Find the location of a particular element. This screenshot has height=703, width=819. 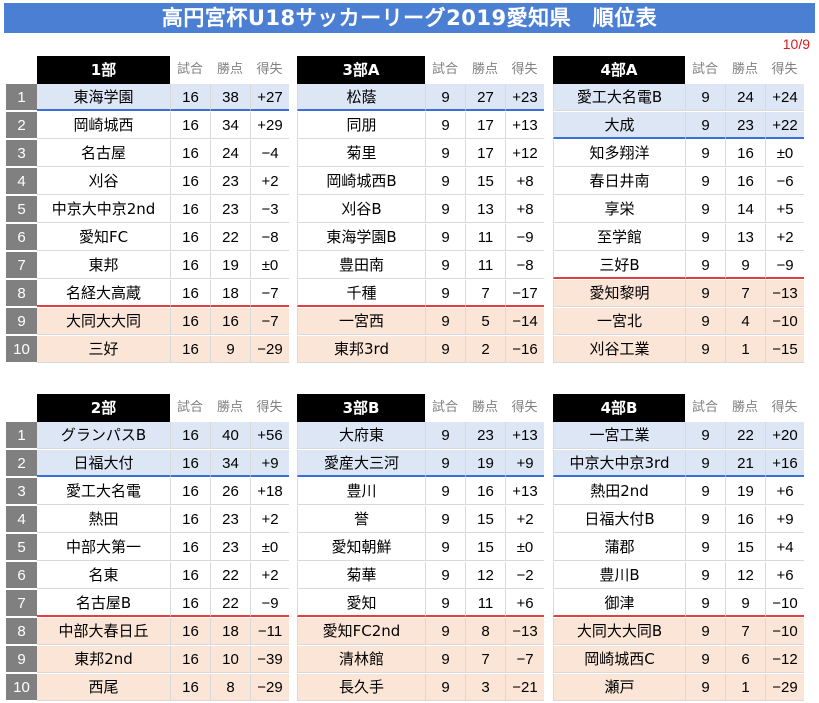

team-name: 享栄 is located at coordinates (619, 209).